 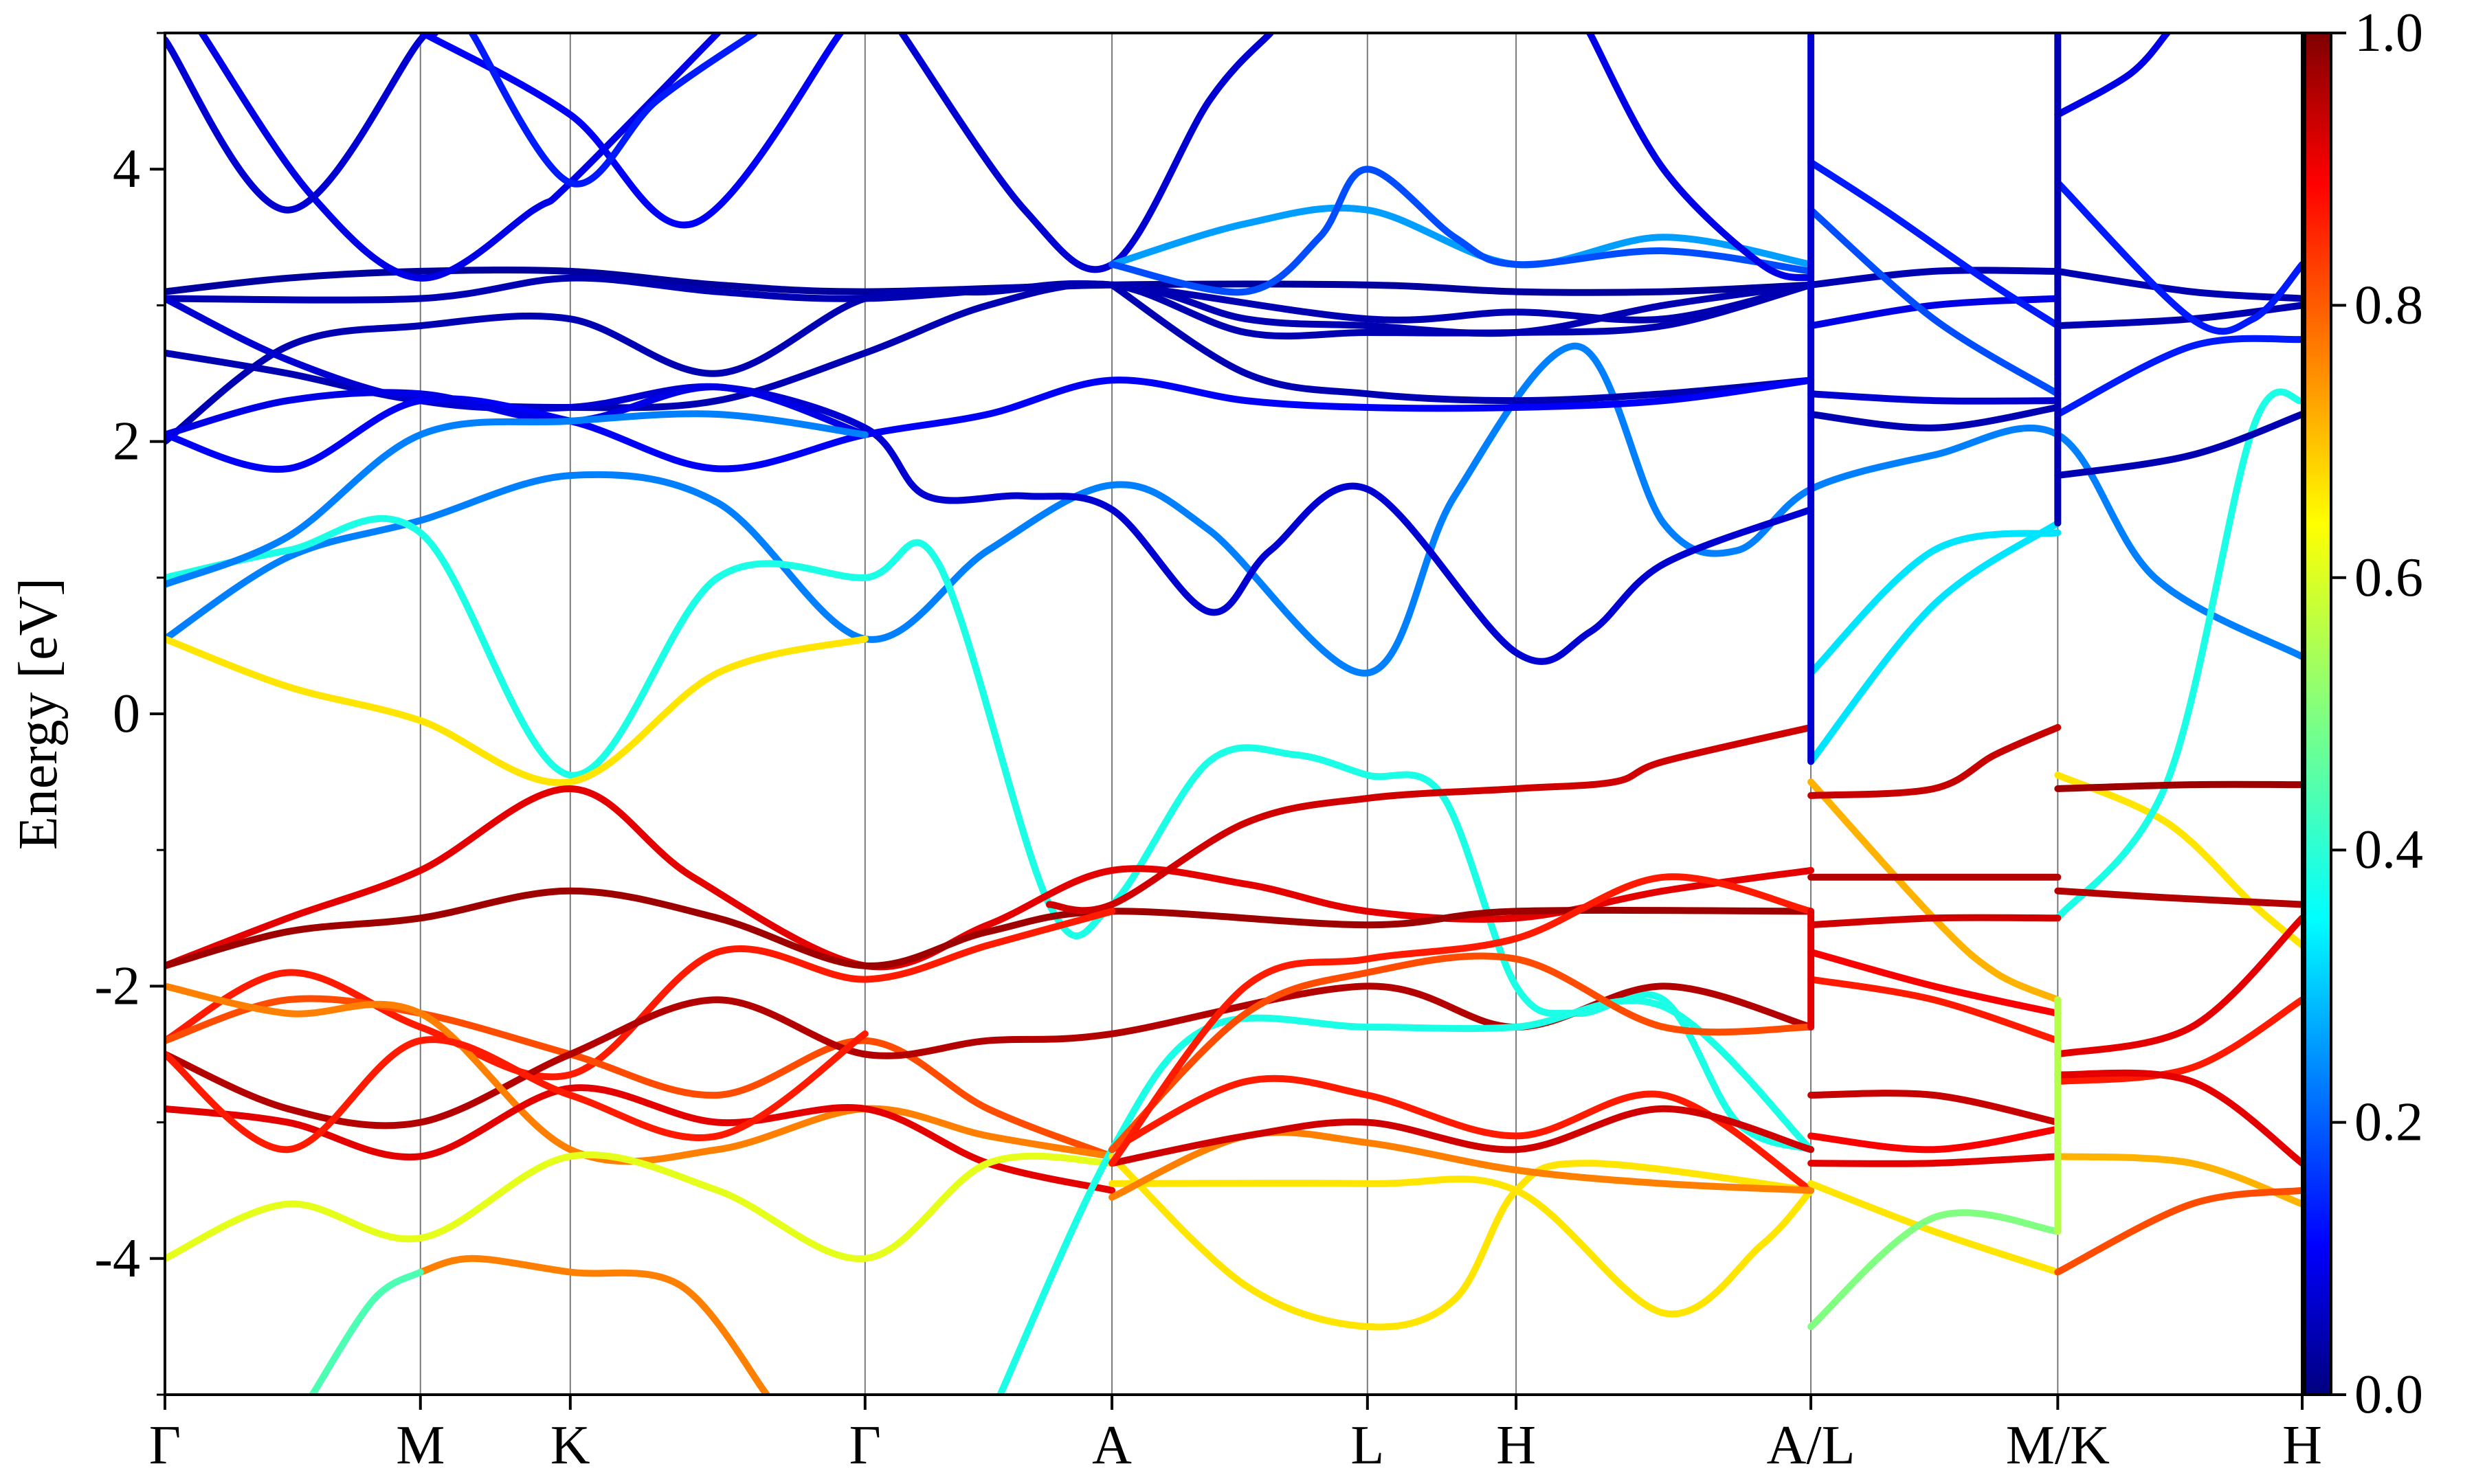 I want to click on y-tick-label-1: 2, so click(x=126, y=442).